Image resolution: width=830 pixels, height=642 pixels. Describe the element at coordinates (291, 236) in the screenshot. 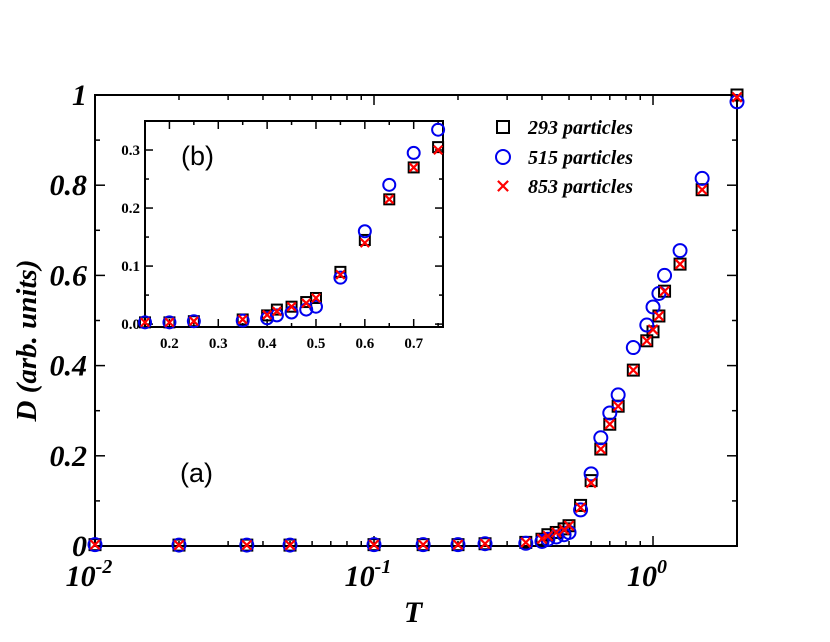

I see `inset-series-853-particles` at that location.